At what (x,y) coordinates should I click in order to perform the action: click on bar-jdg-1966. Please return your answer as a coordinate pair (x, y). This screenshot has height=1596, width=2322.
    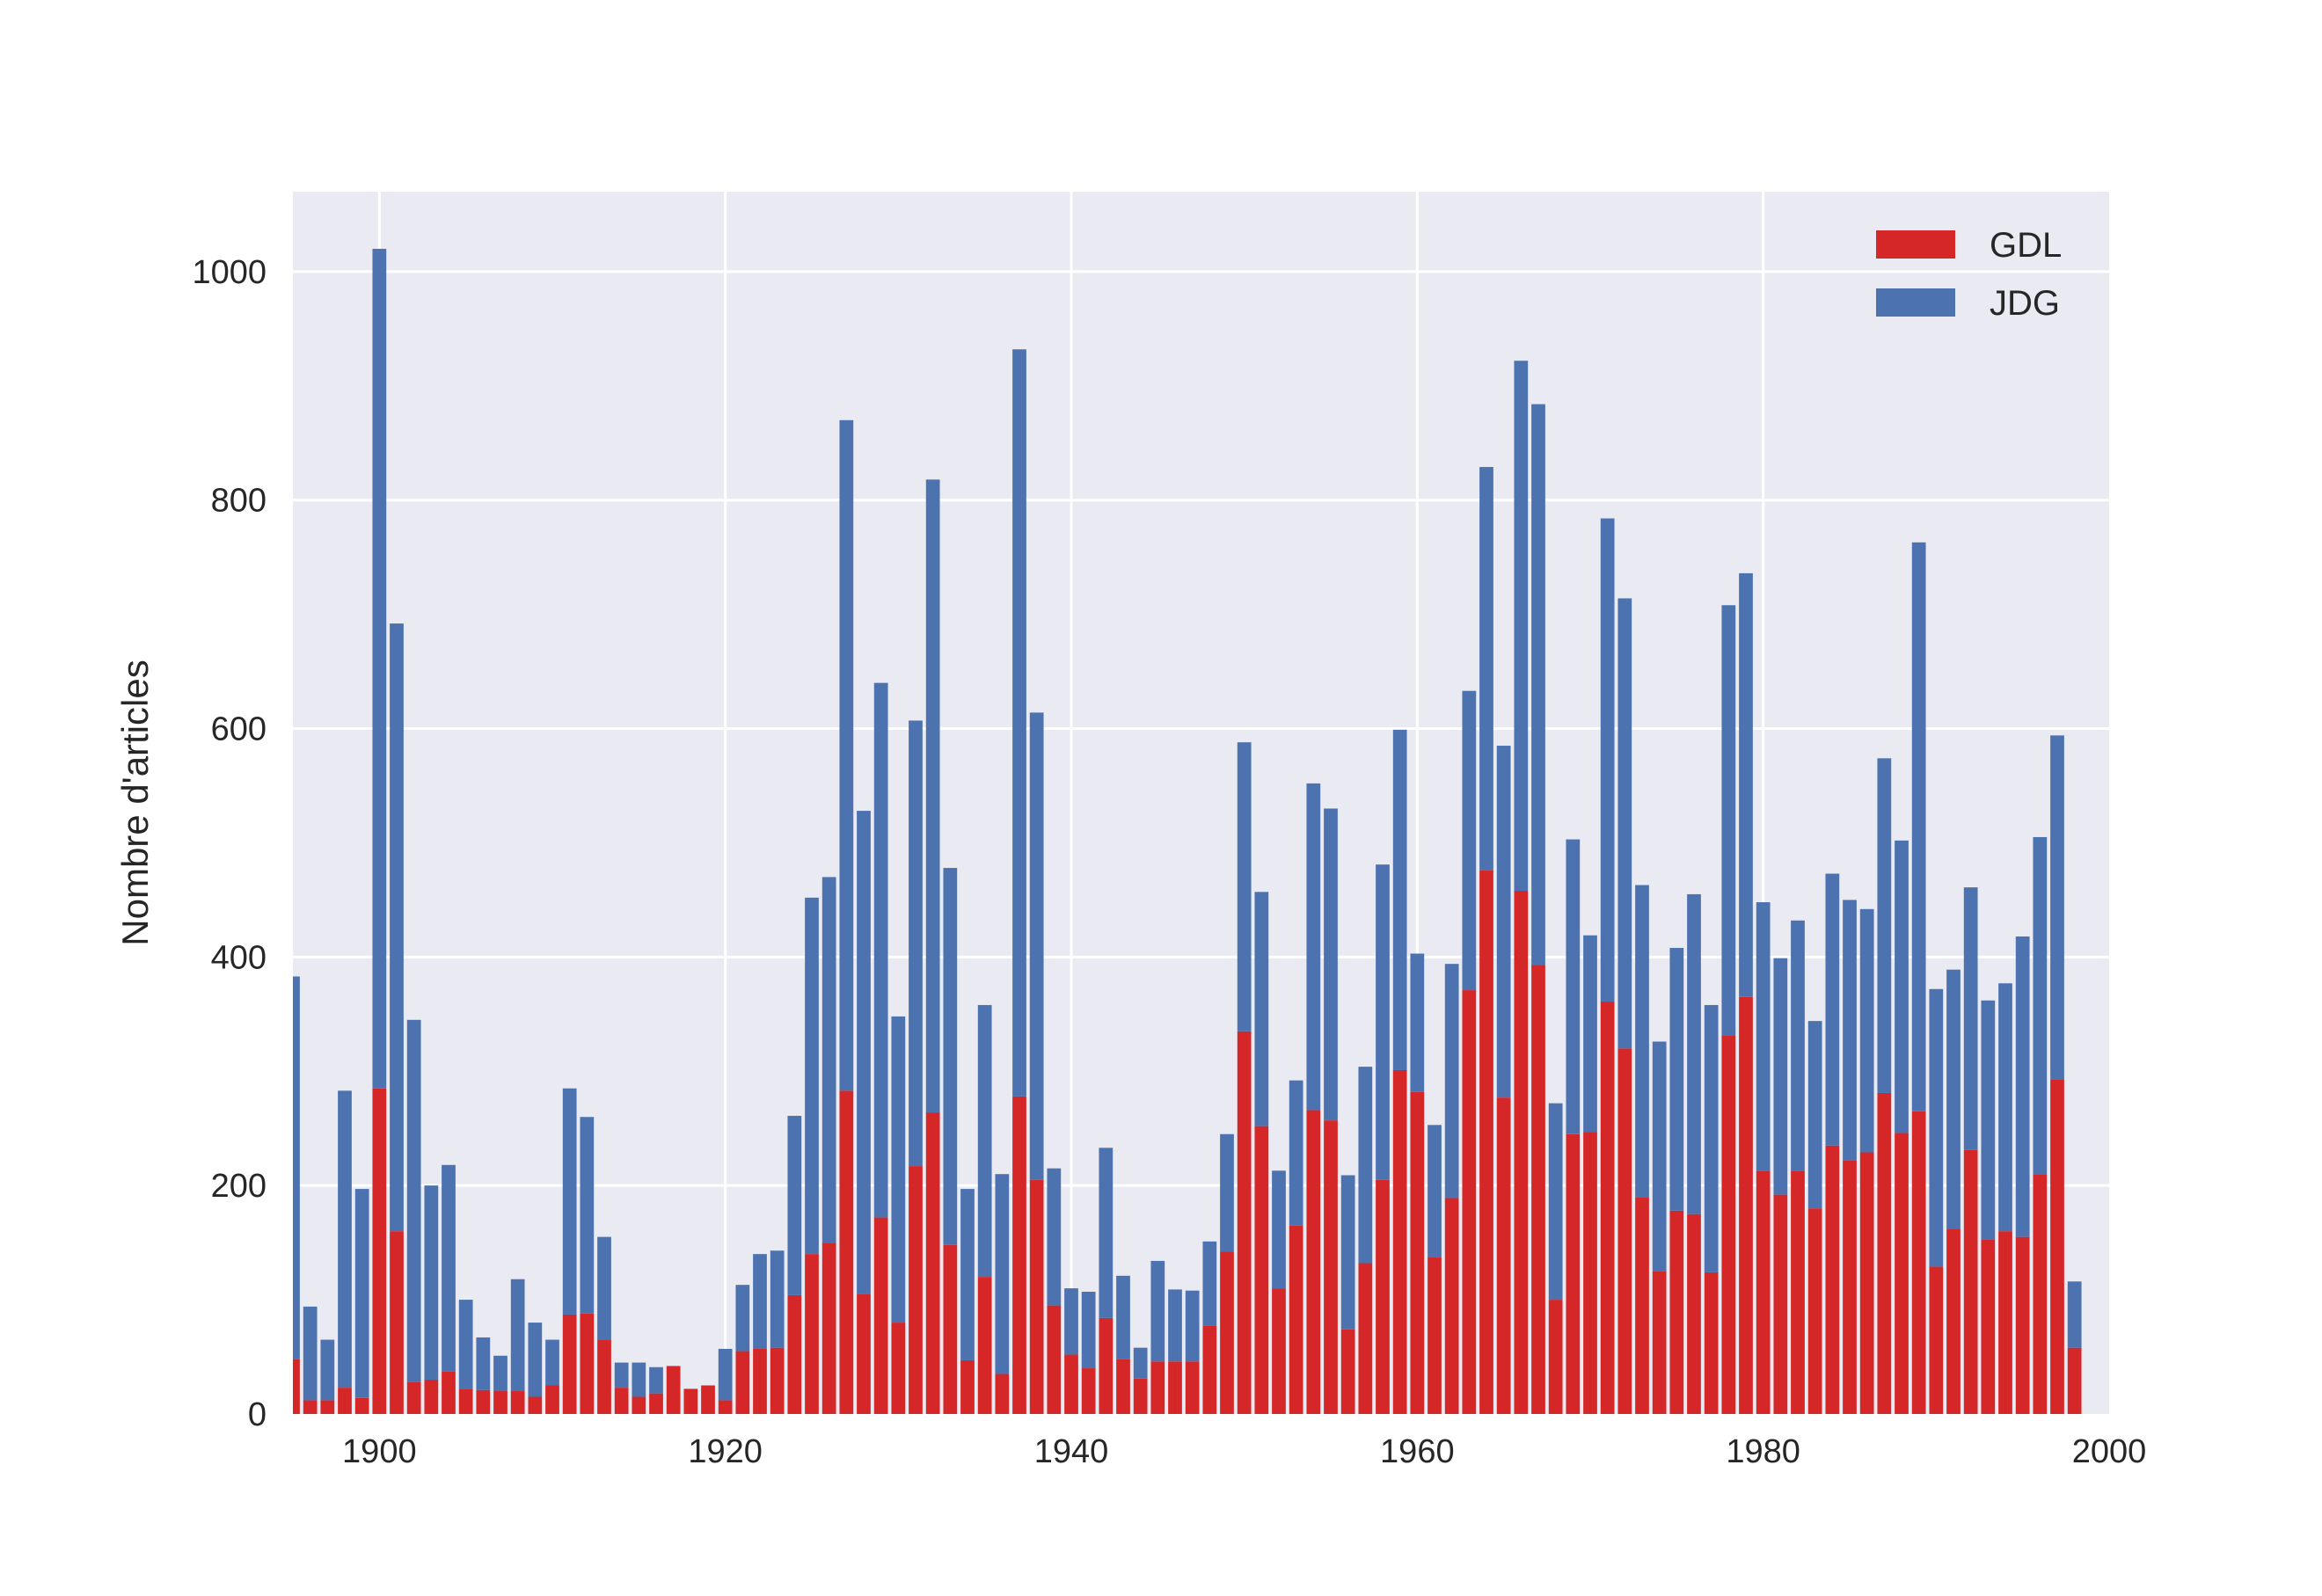
    Looking at the image, I should click on (1521, 626).